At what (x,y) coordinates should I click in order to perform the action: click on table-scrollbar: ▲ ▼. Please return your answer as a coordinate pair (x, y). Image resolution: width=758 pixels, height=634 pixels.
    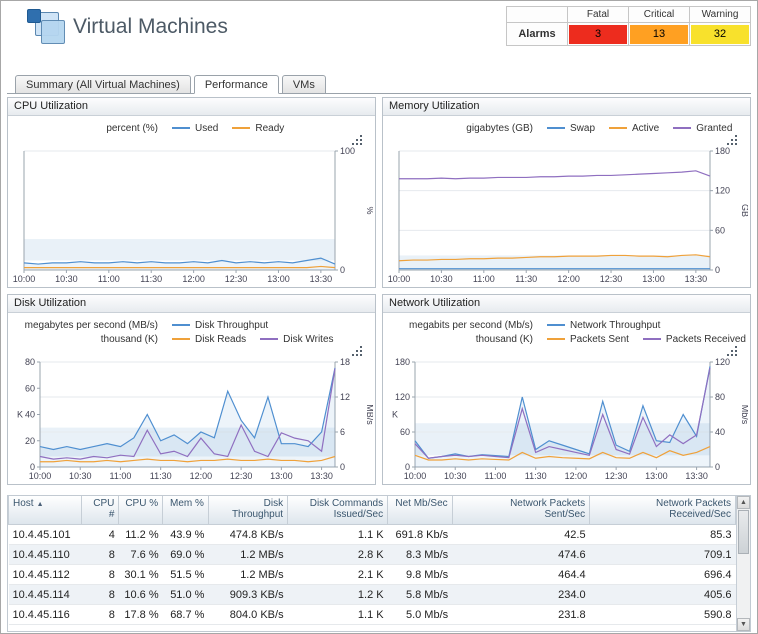
    Looking at the image, I should click on (743, 563).